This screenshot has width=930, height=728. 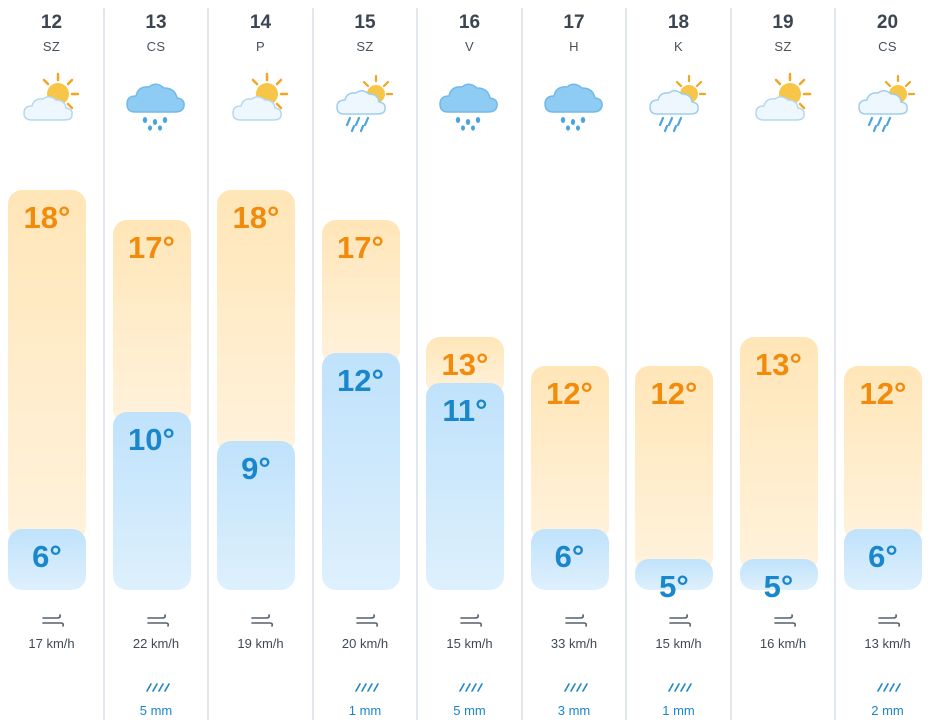 What do you see at coordinates (156, 643) in the screenshot?
I see `wind-speed: 22 km/h` at bounding box center [156, 643].